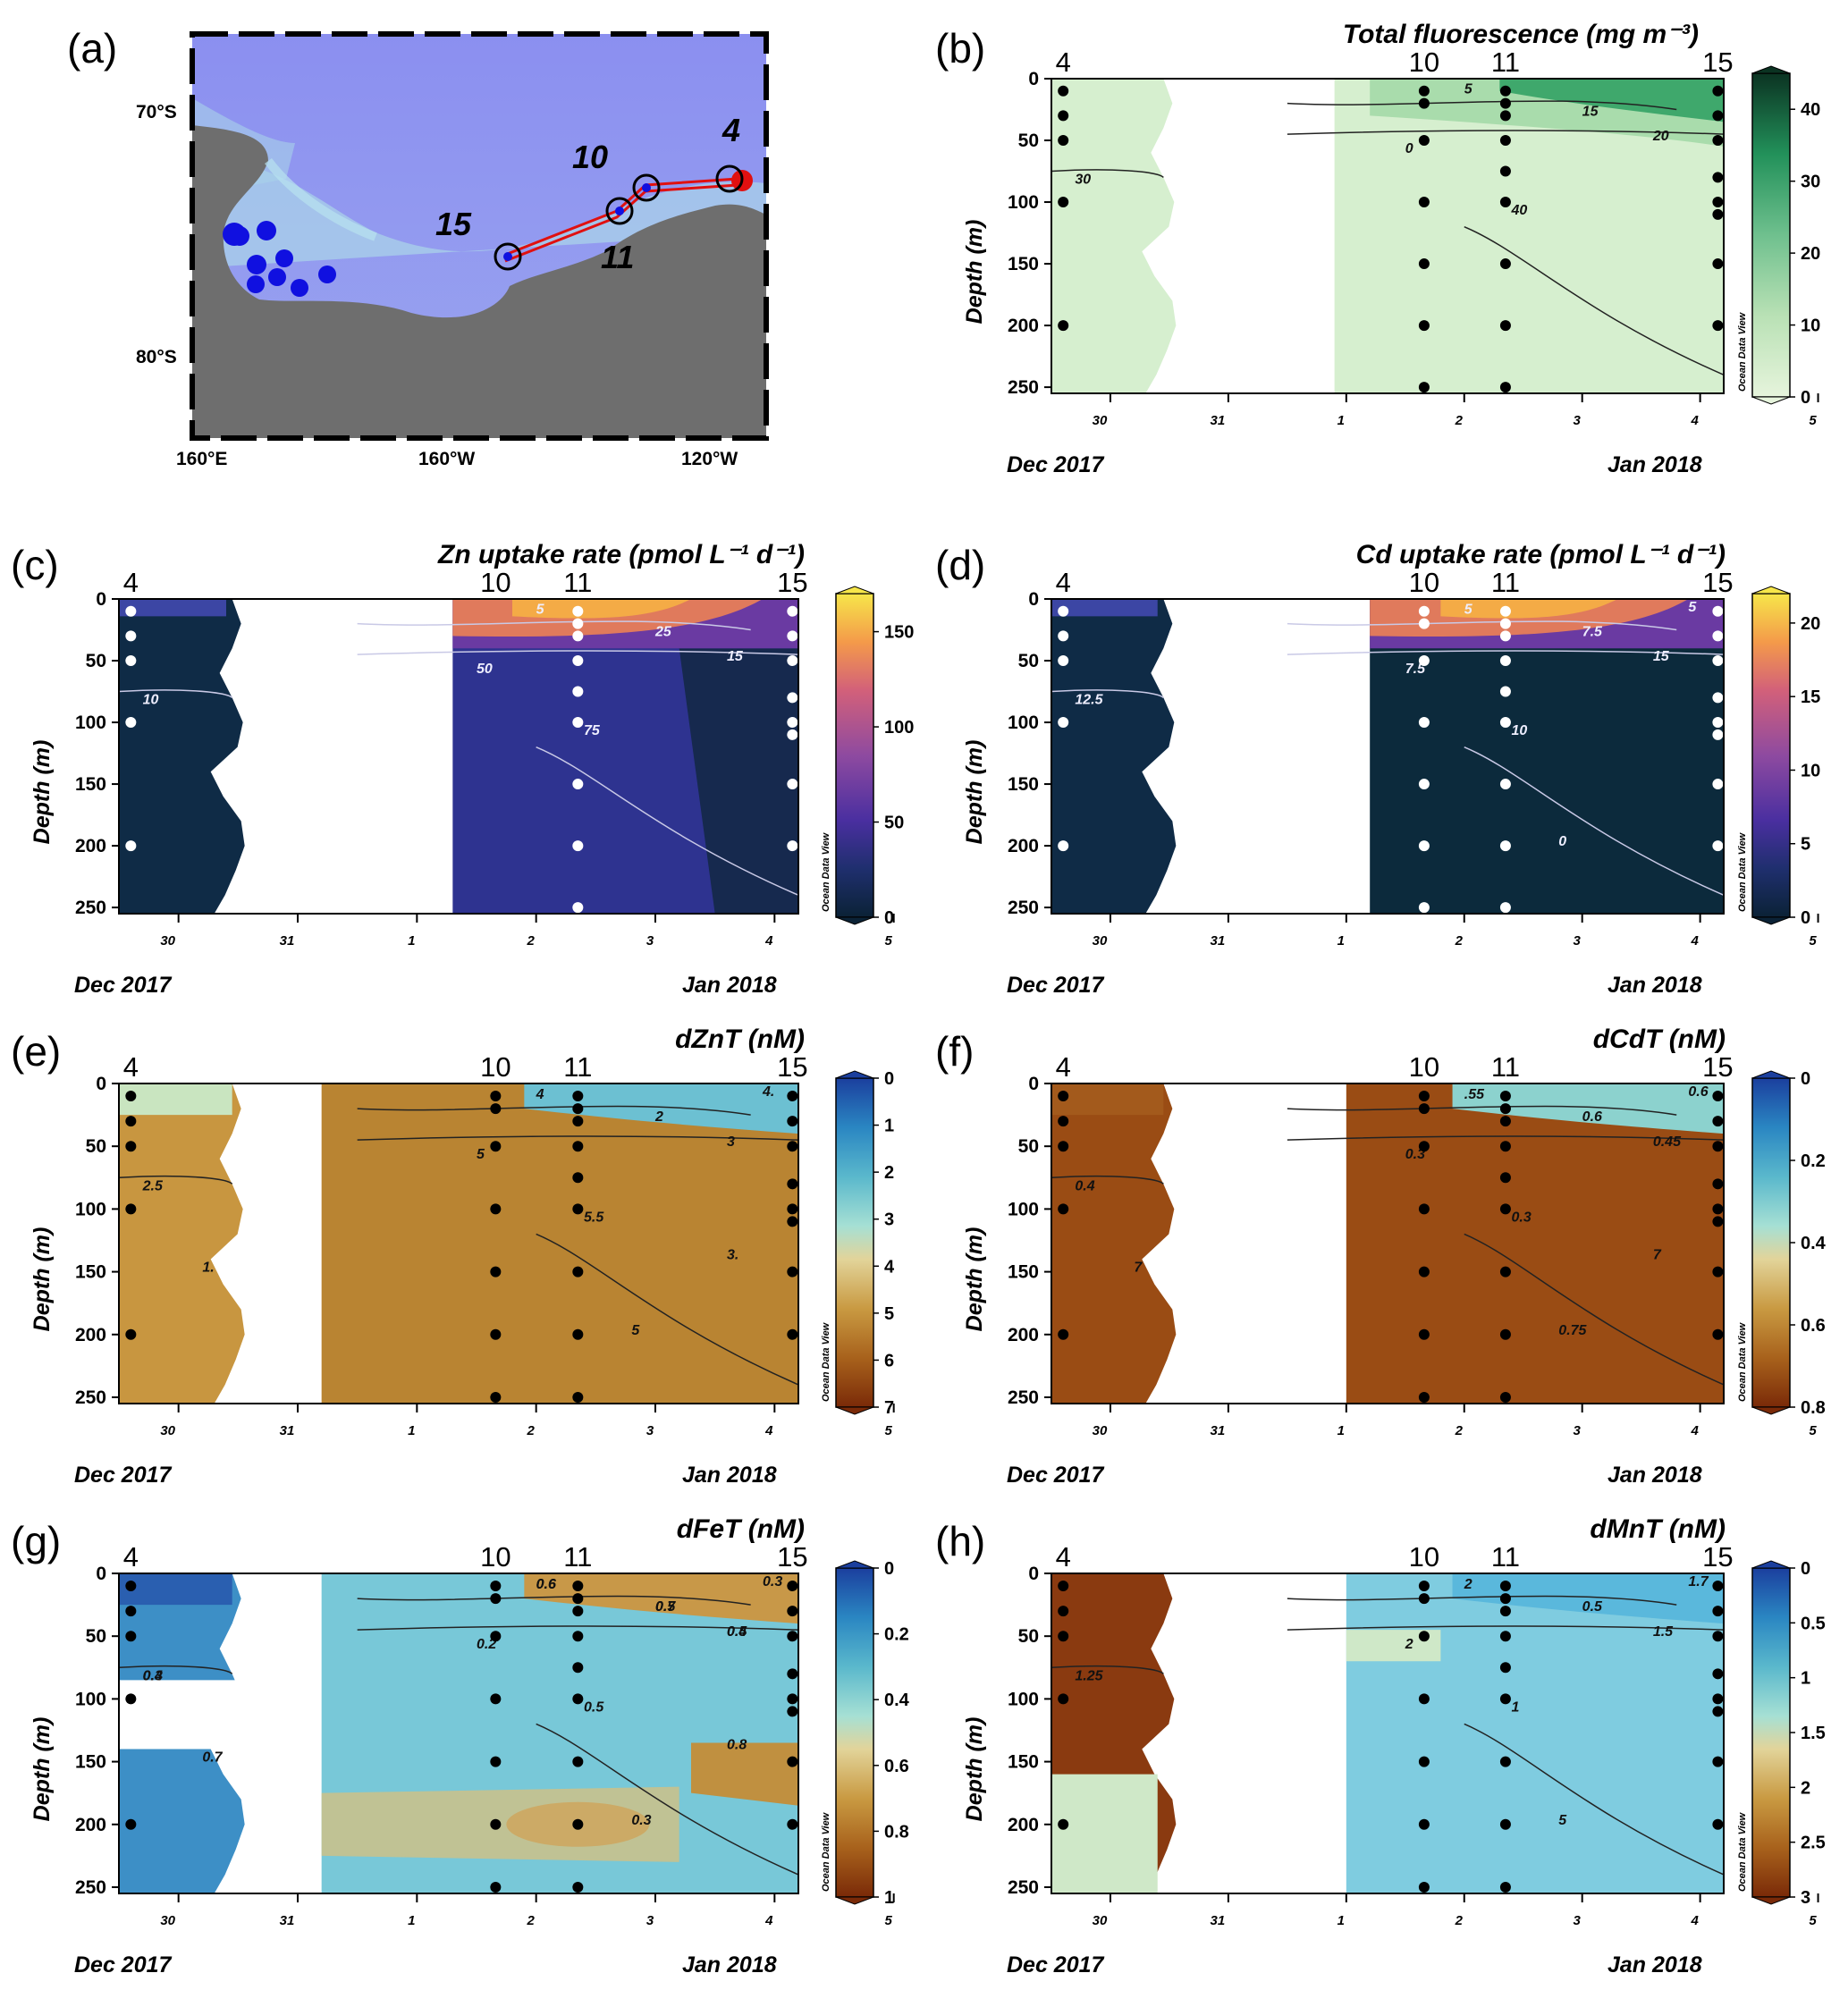 The width and height of the screenshot is (1848, 1990). What do you see at coordinates (1789, 1244) in the screenshot?
I see `colorbar-f: 0 0.2 0.4 0.6 0.8` at bounding box center [1789, 1244].